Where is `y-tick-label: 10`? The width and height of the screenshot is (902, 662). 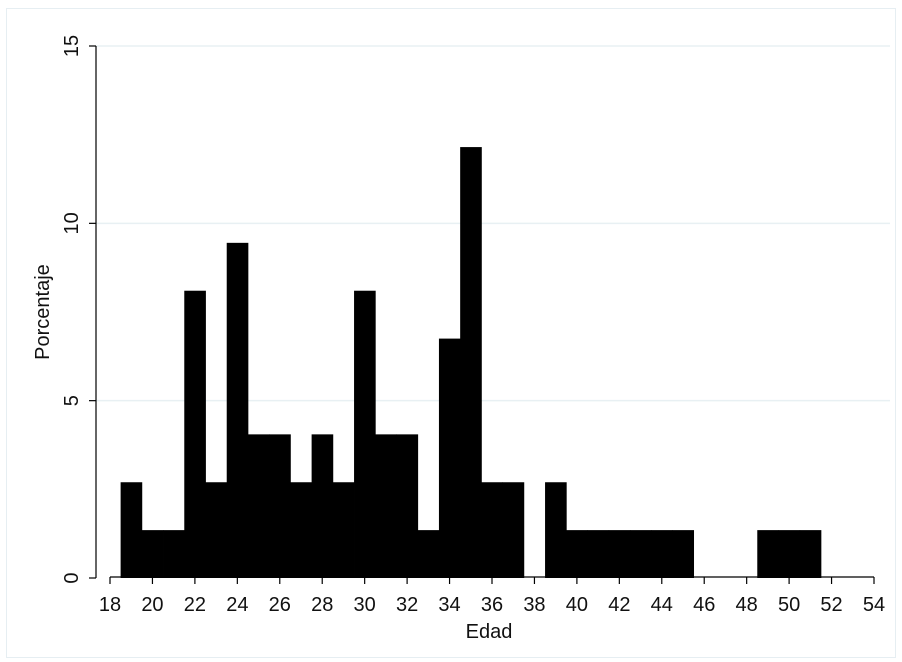
y-tick-label: 10 is located at coordinates (72, 223).